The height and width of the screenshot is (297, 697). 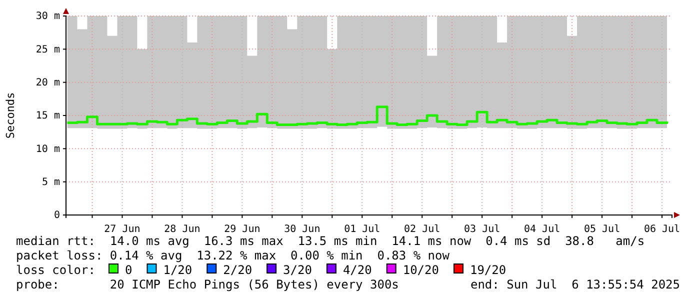 What do you see at coordinates (575, 285) in the screenshot?
I see `text: end: Sun Jul 6 13:55:54 2025` at bounding box center [575, 285].